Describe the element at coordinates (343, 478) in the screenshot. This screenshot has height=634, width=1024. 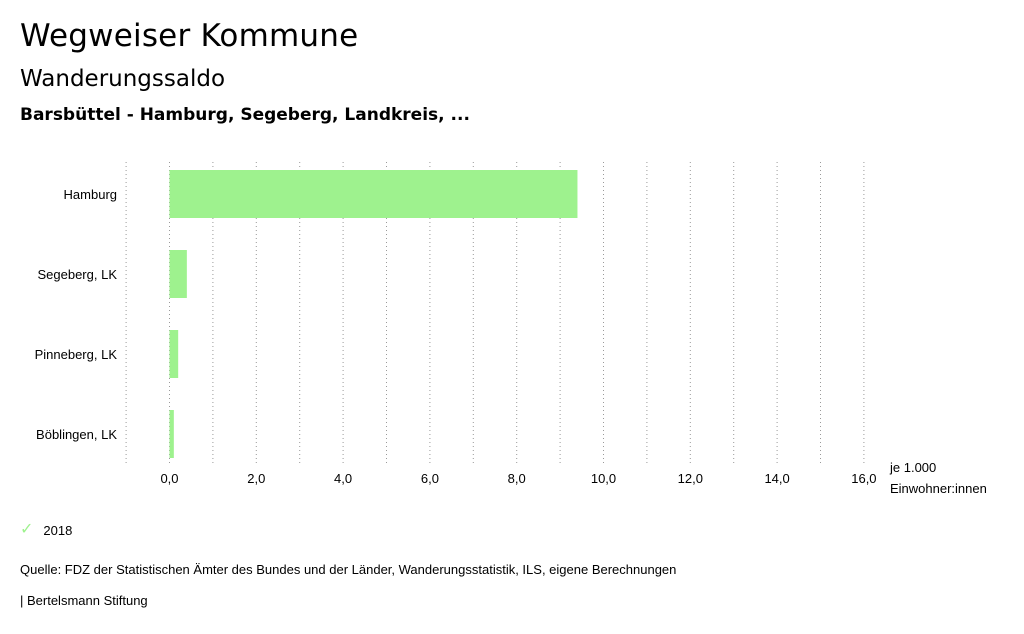
I see `x-tick-label: 4,0` at that location.